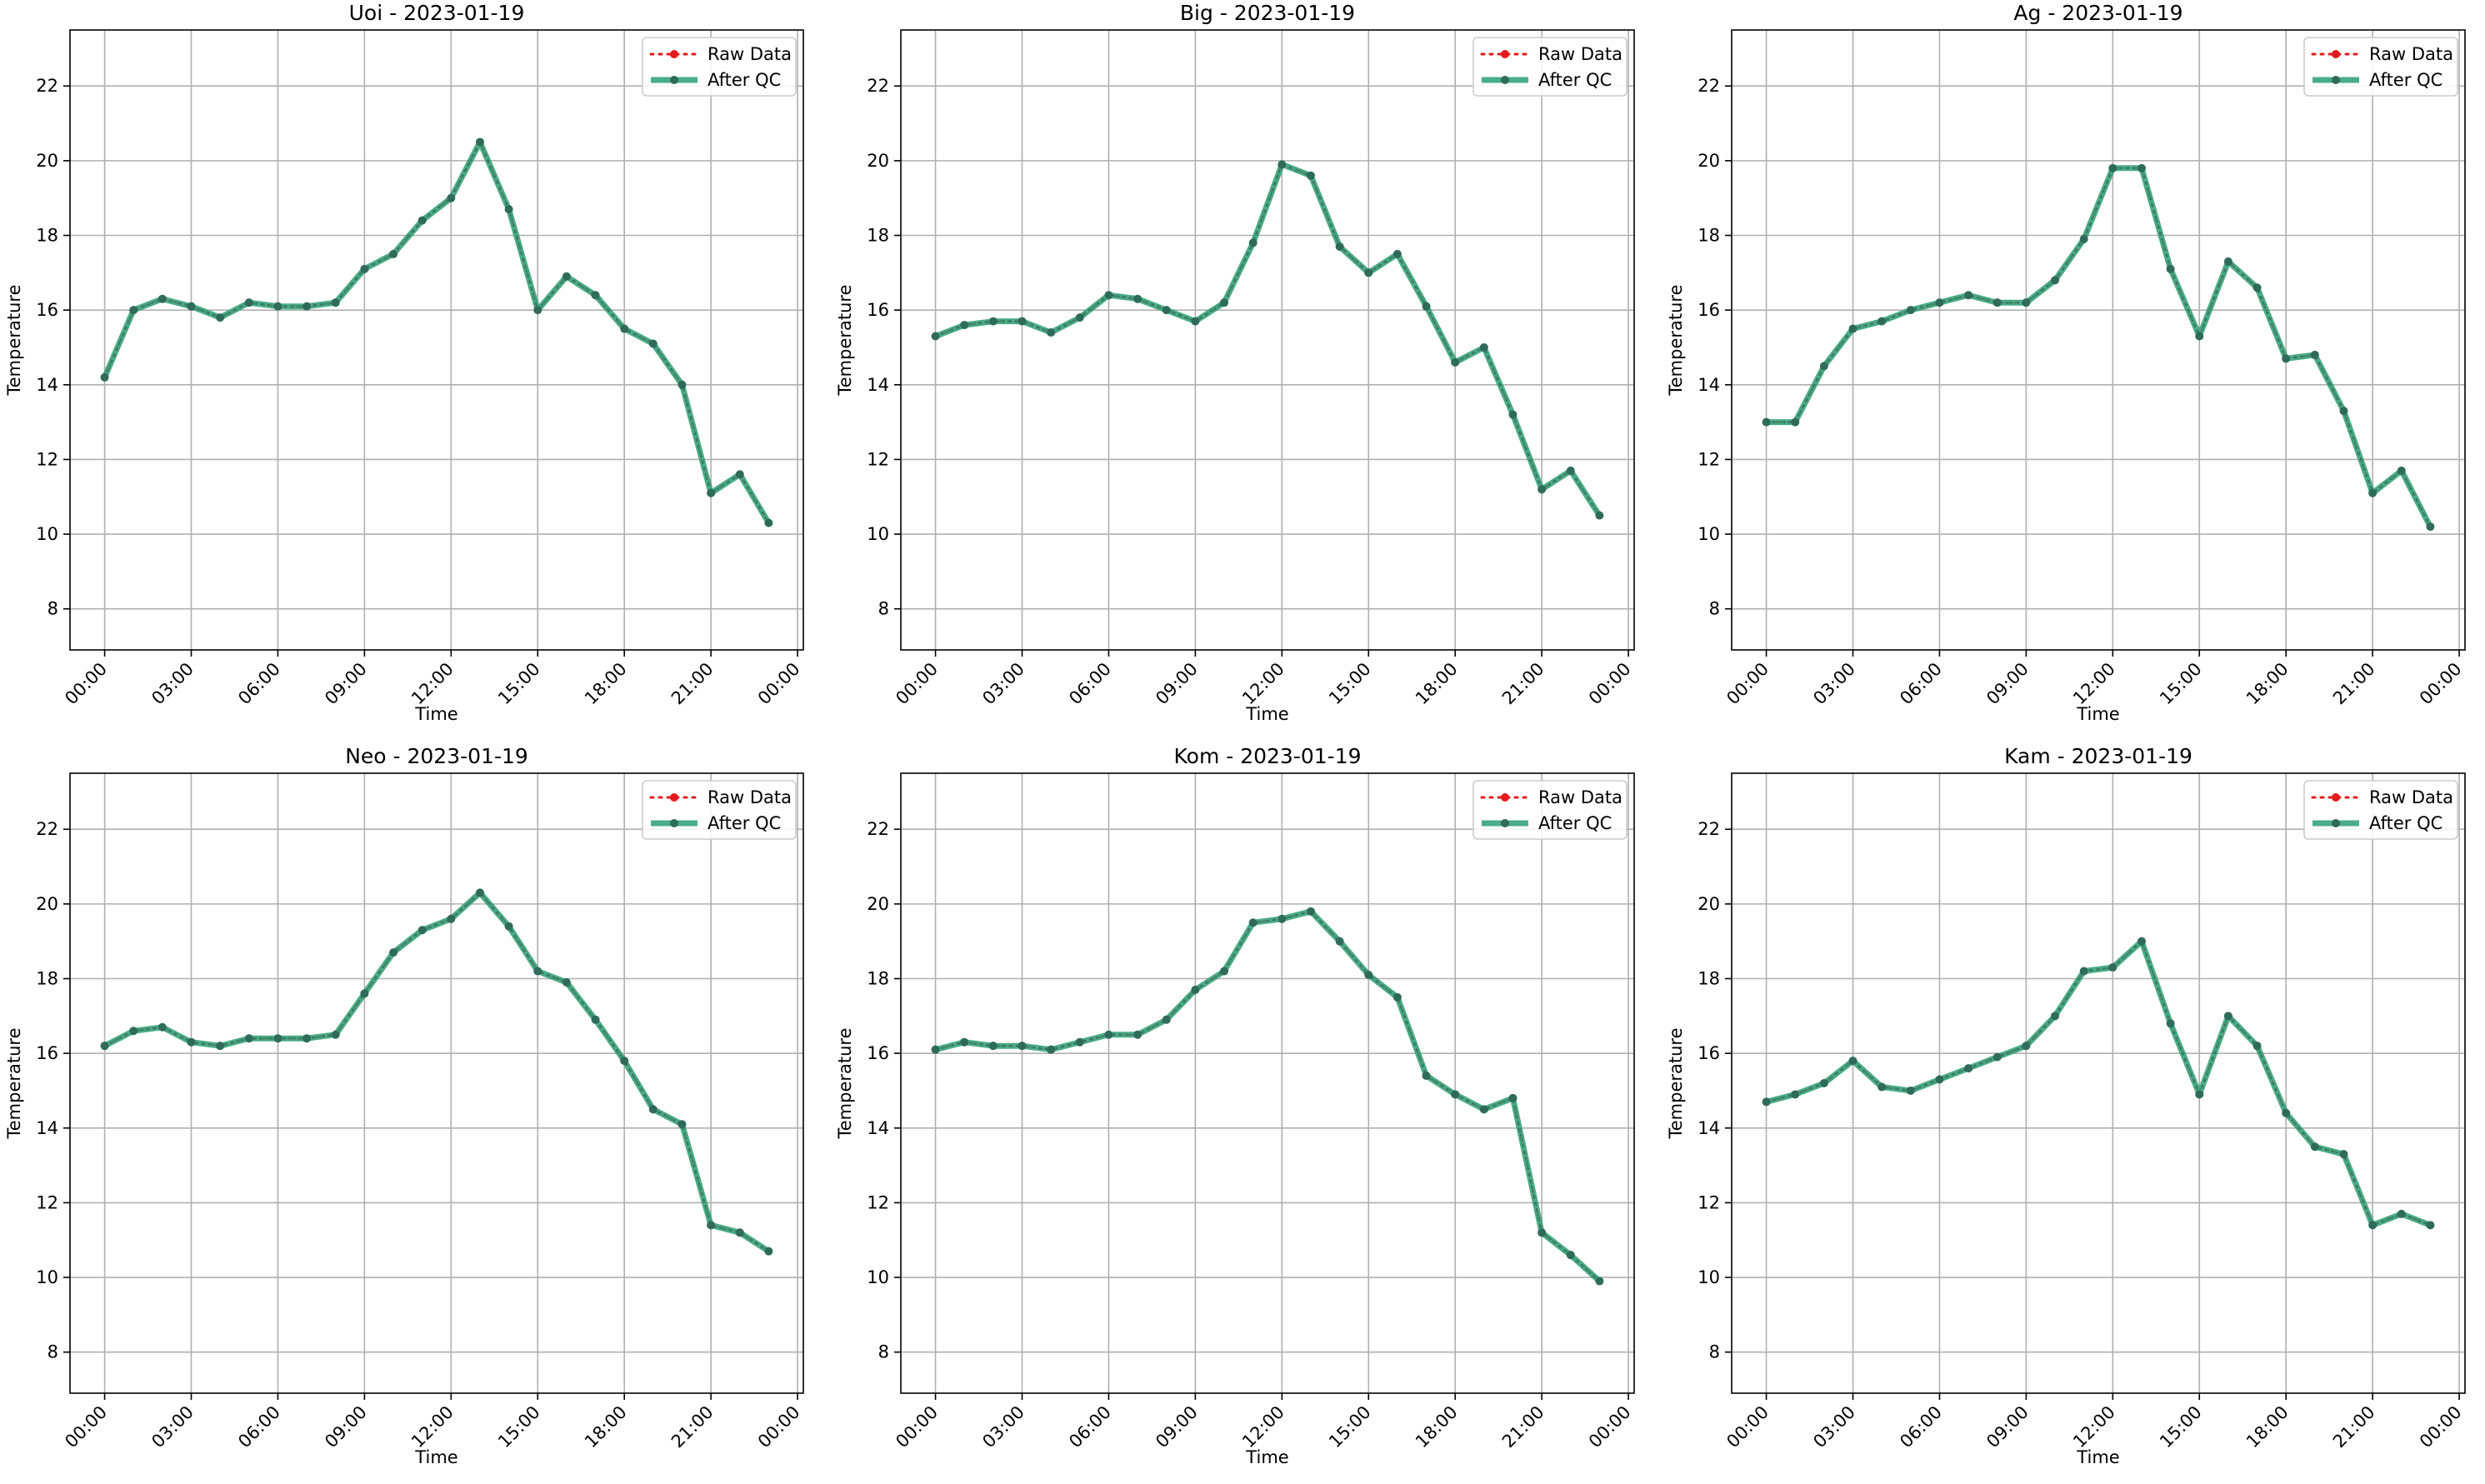  Describe the element at coordinates (719, 67) in the screenshot. I see `legend: Raw Data After QC` at that location.